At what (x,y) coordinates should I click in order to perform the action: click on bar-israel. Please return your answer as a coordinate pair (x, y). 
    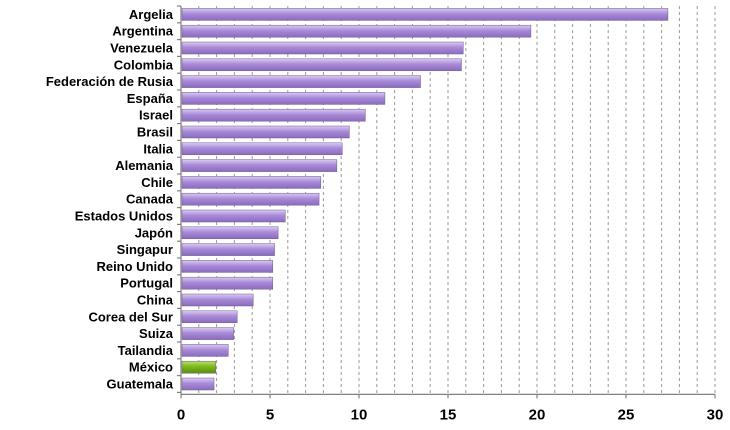
    Looking at the image, I should click on (273, 115).